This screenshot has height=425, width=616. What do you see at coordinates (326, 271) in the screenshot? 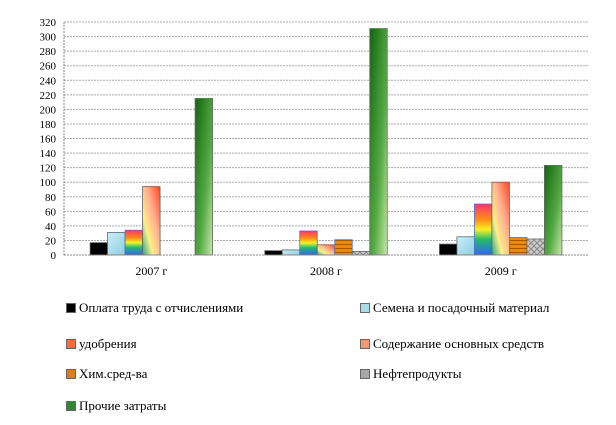
I see `x-tick-label: 2008 г` at bounding box center [326, 271].